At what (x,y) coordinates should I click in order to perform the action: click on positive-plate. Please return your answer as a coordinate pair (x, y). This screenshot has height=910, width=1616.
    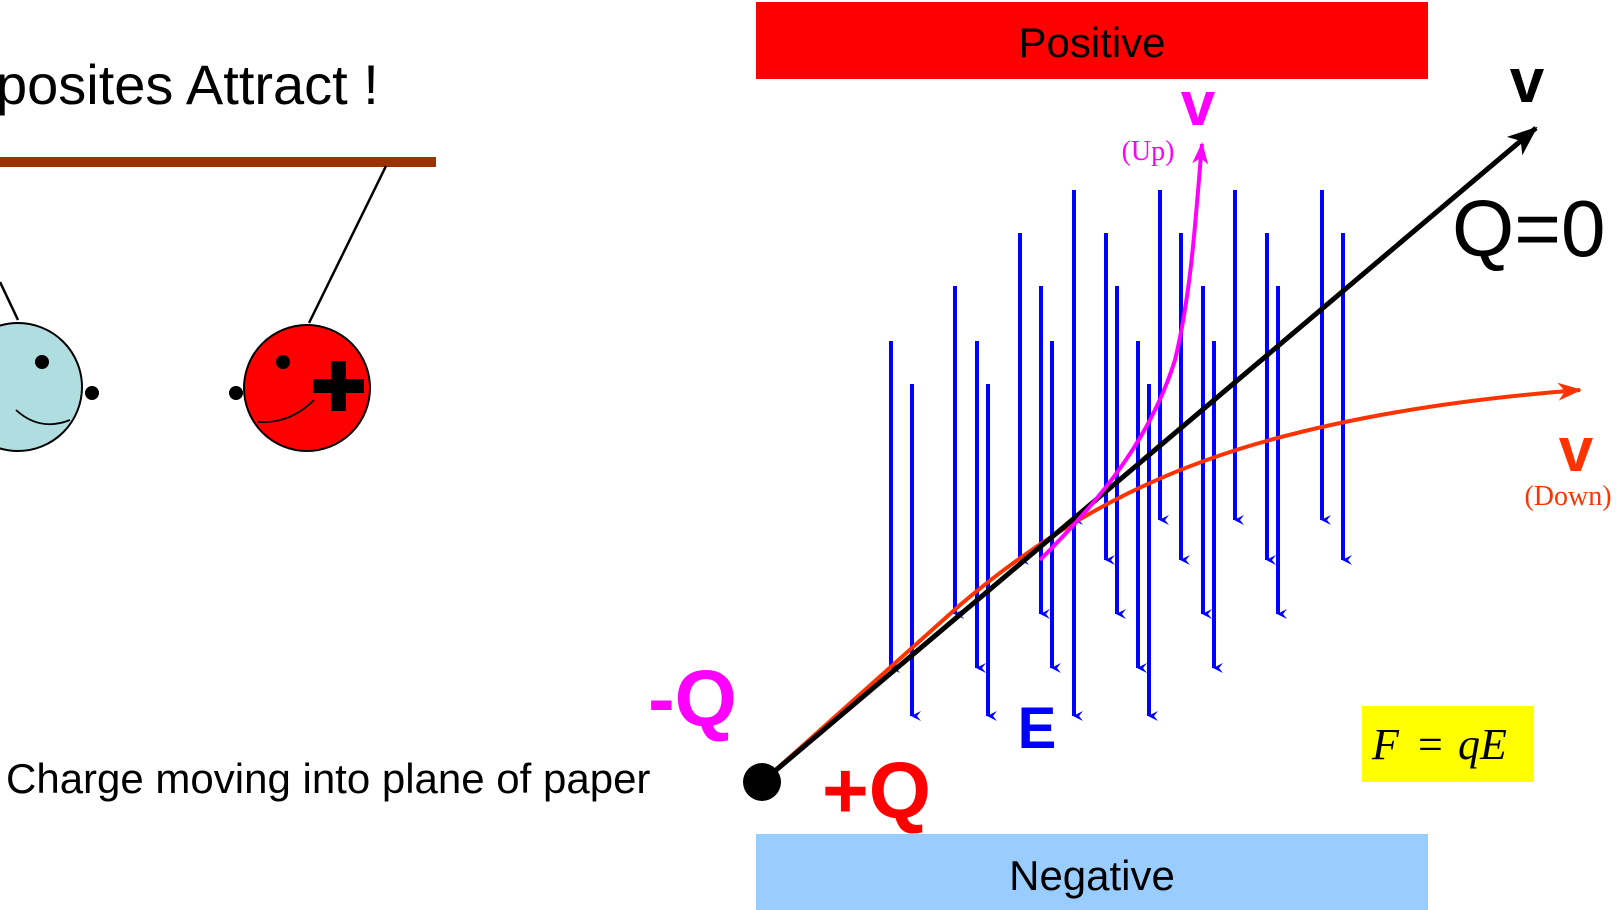
    Looking at the image, I should click on (1092, 40).